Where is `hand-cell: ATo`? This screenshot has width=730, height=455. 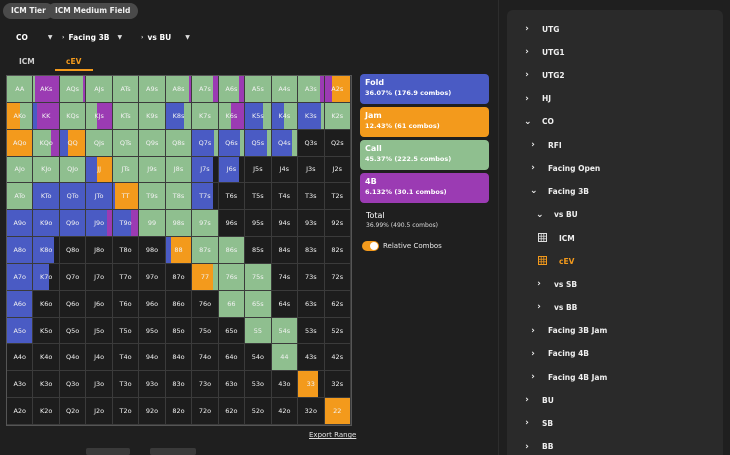 hand-cell: ATo is located at coordinates (20, 197).